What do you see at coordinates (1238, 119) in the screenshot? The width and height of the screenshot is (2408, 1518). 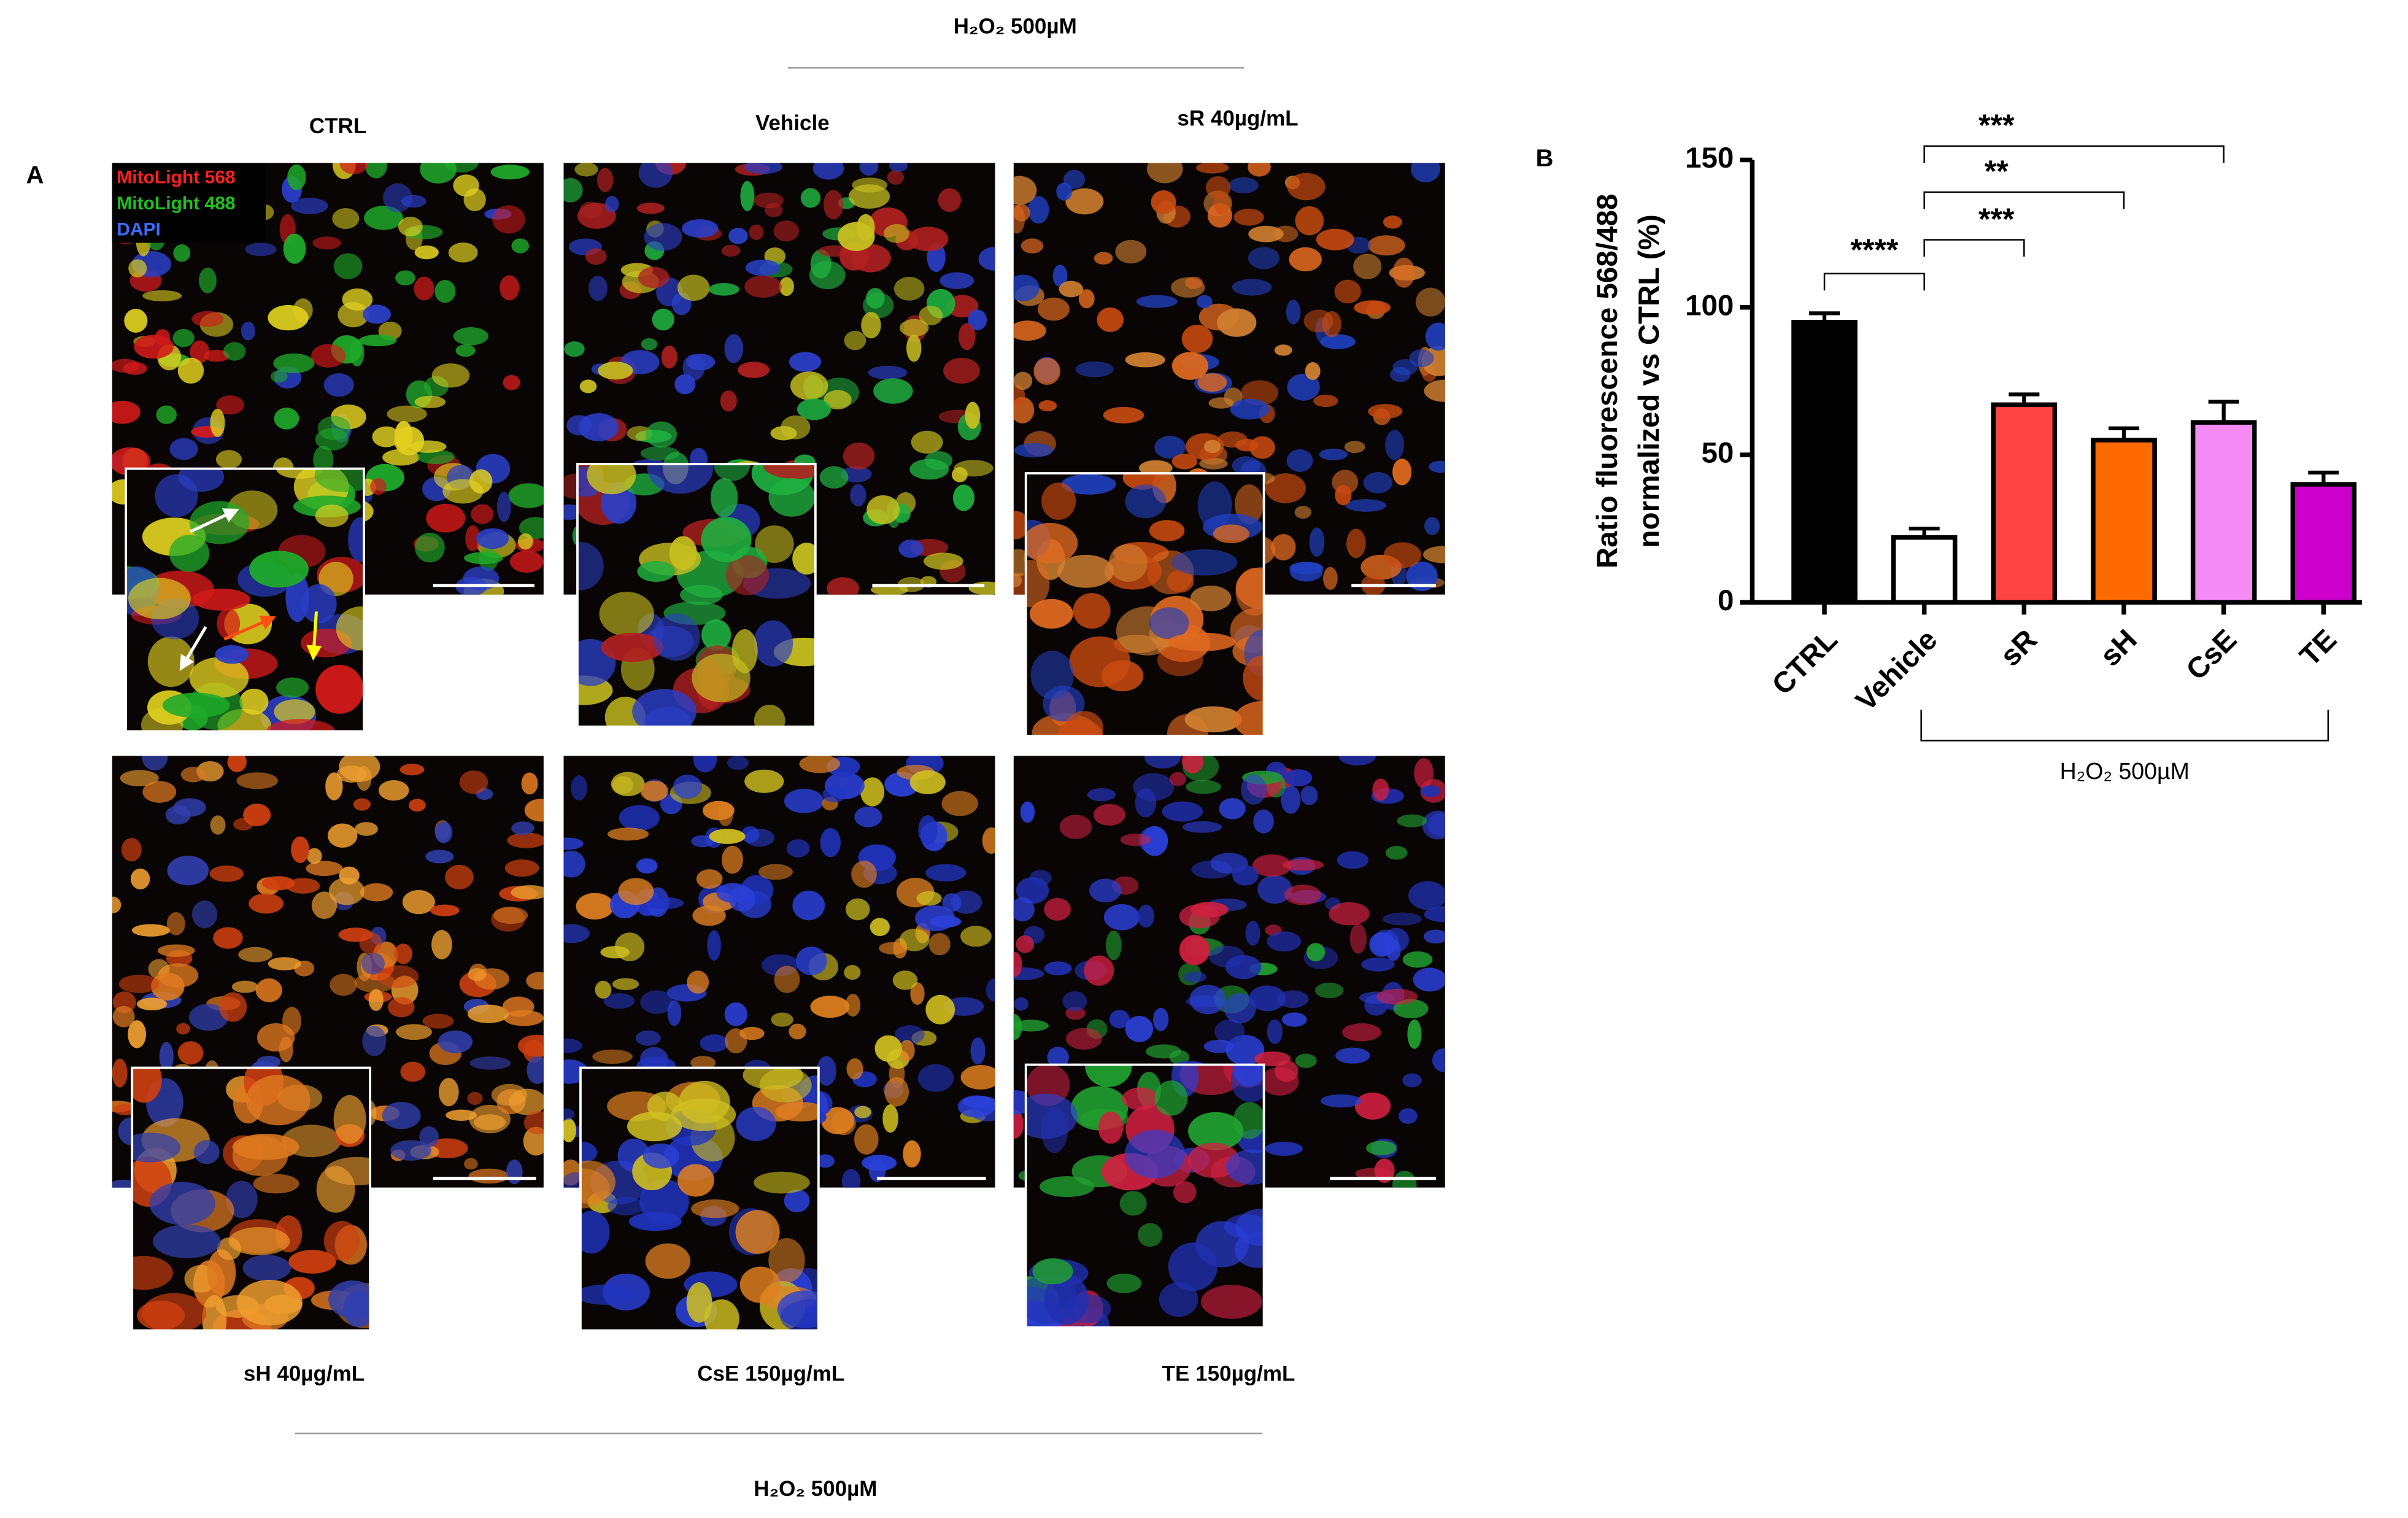 I see `column-title: sR 40µg/mL` at bounding box center [1238, 119].